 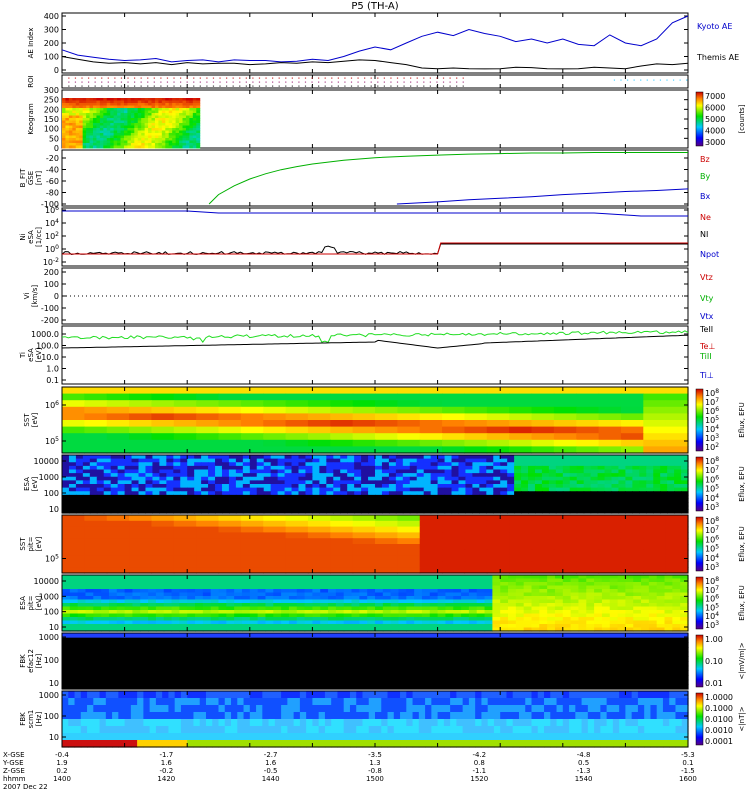 What do you see at coordinates (705, 217) in the screenshot?
I see `ni-legend-ne: Ne` at bounding box center [705, 217].